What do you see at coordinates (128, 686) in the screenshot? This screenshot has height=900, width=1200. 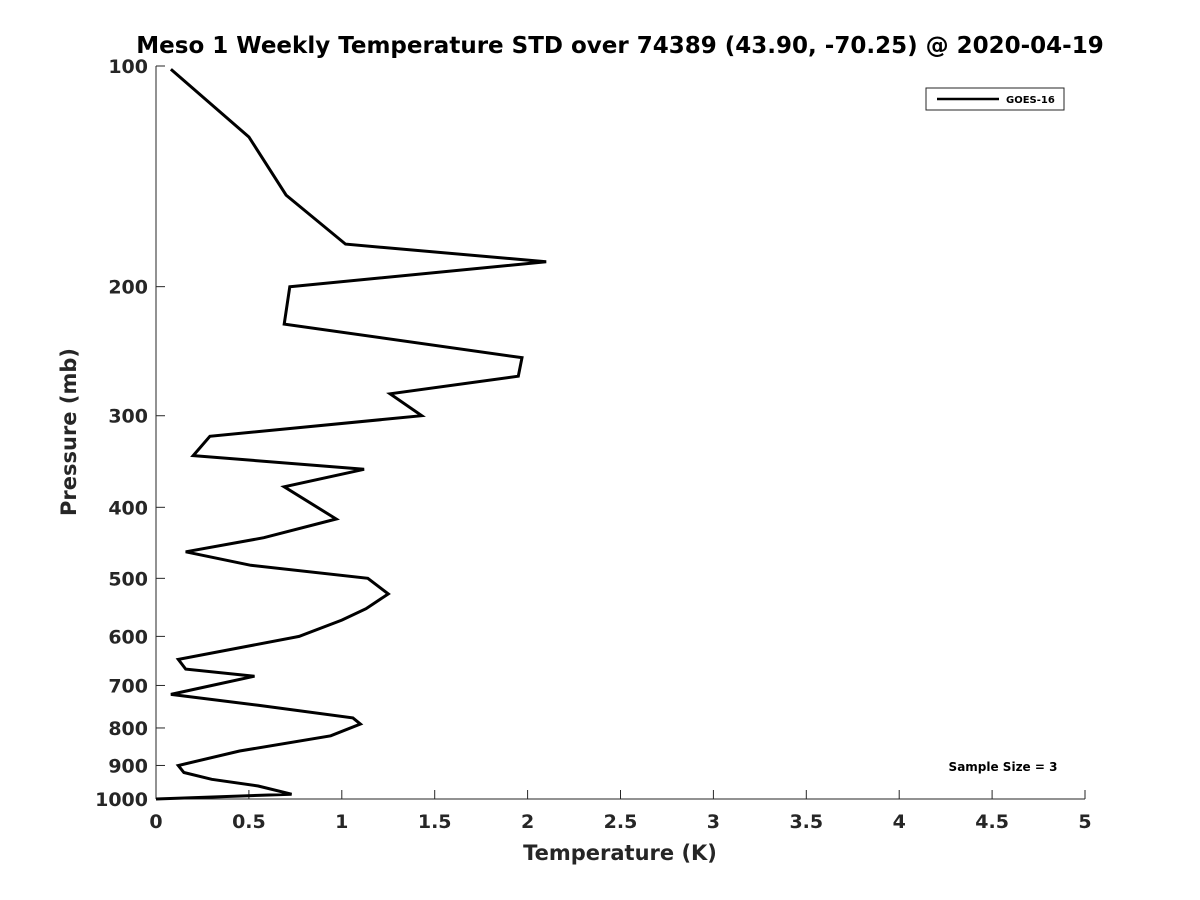 I see `y-tick-label: 700` at bounding box center [128, 686].